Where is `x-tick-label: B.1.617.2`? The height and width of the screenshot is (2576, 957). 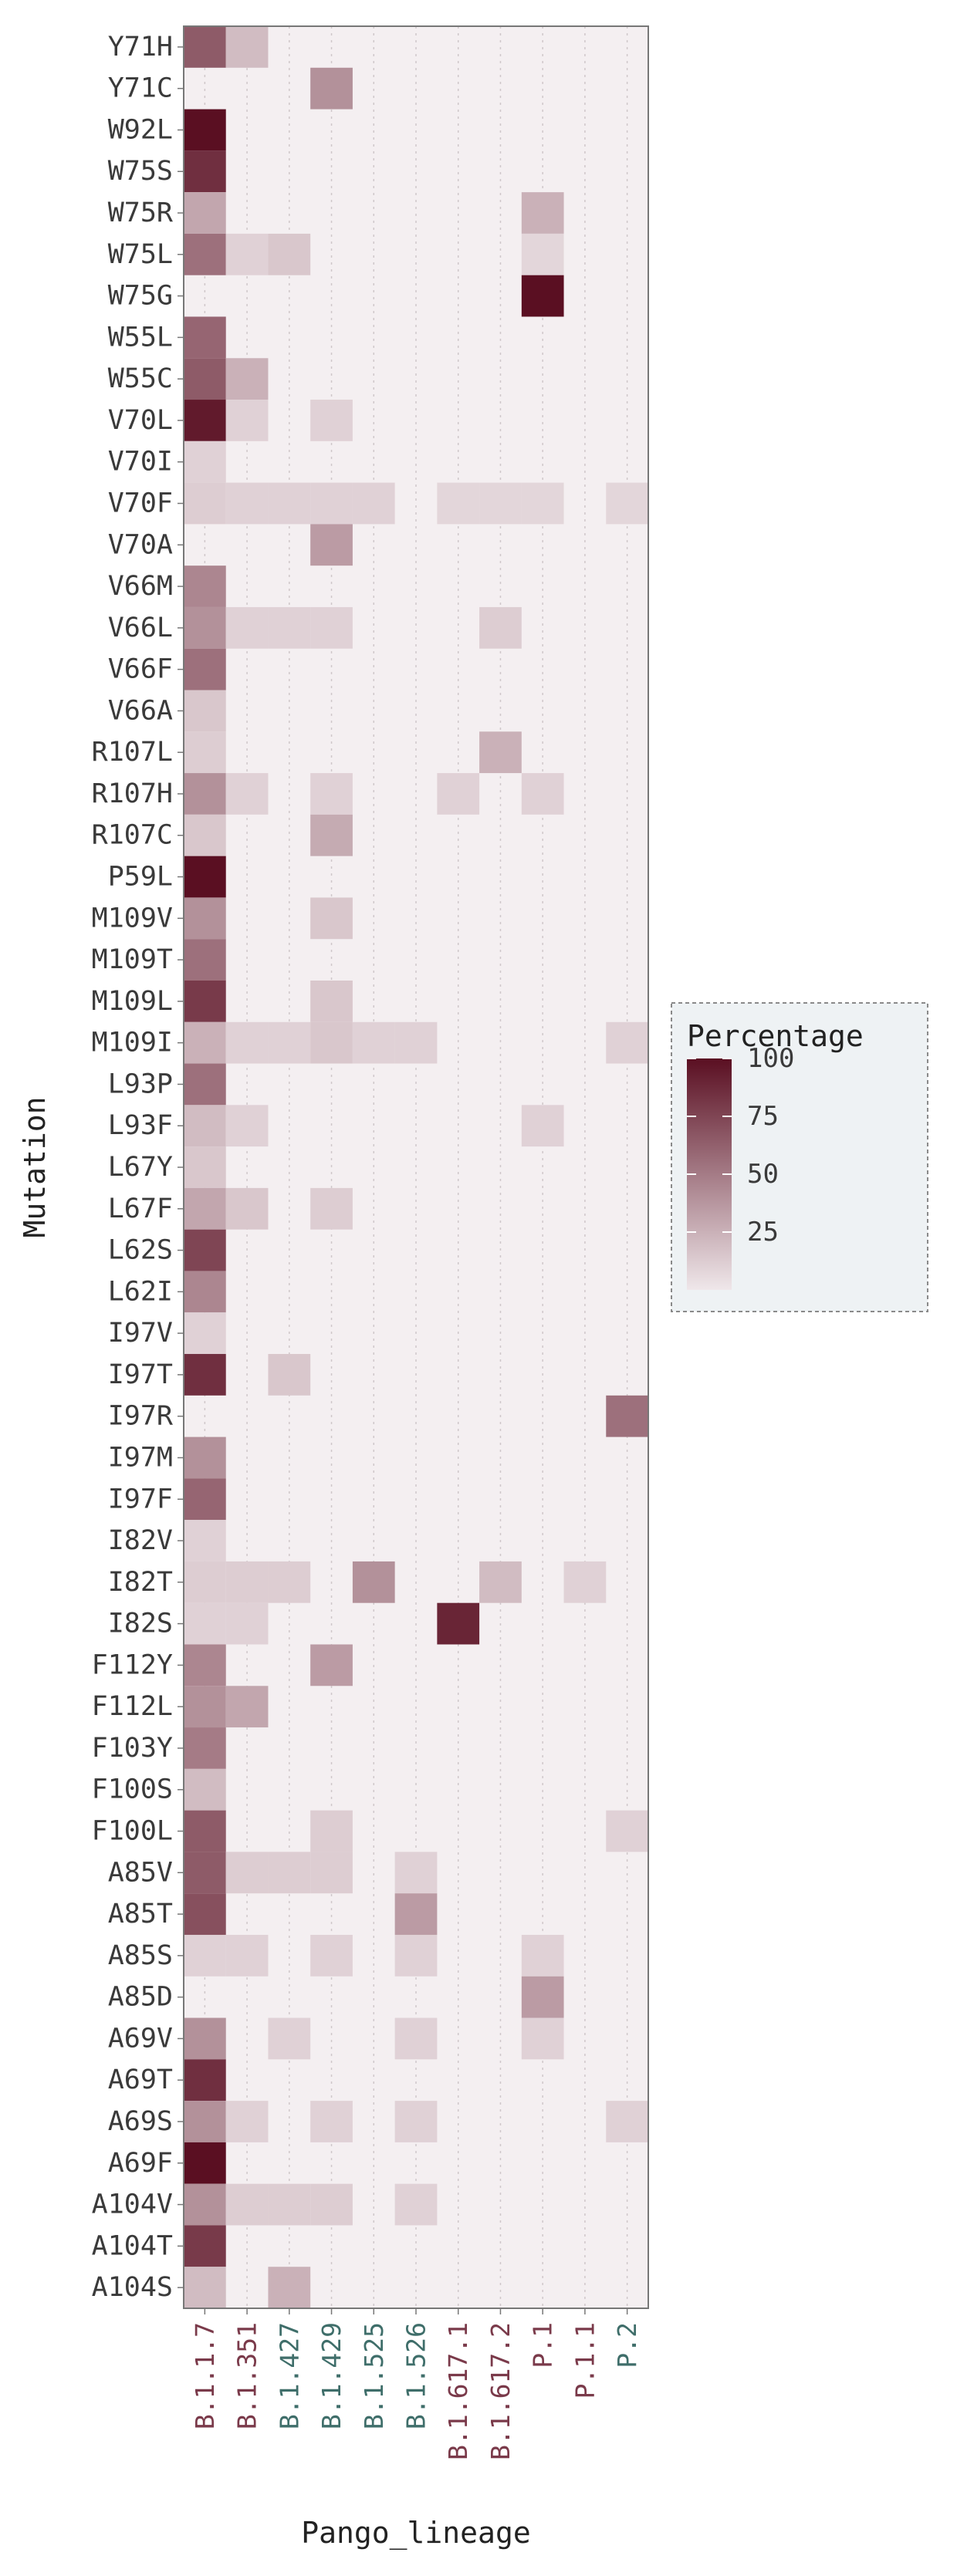
x-tick-label: B.1.617.2 is located at coordinates (500, 2391).